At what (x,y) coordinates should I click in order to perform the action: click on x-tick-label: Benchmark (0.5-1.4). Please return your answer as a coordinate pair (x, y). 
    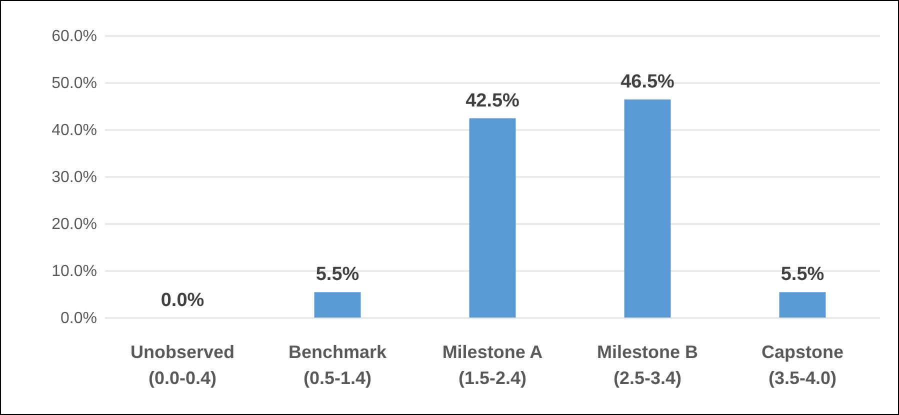
    Looking at the image, I should click on (338, 365).